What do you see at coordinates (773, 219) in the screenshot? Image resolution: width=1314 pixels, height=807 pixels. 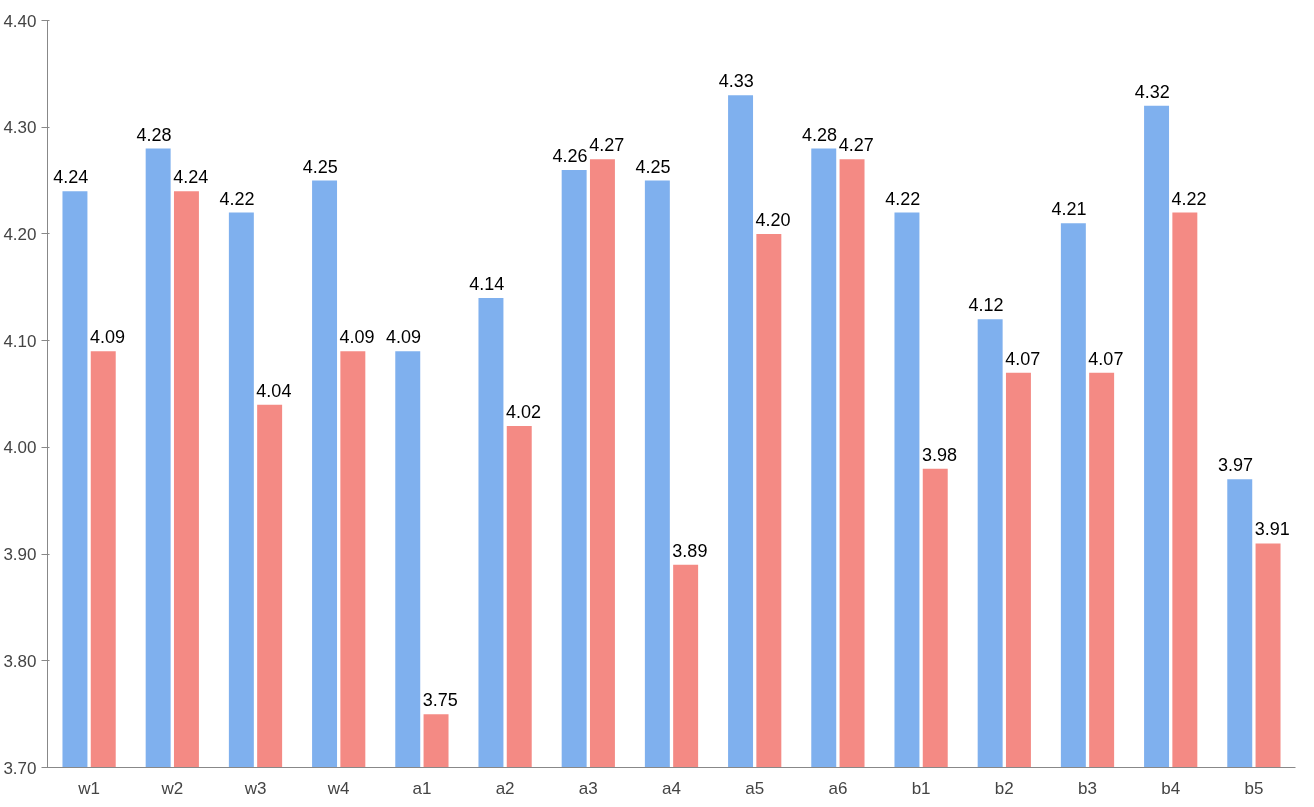 I see `data-label: 4.20` at bounding box center [773, 219].